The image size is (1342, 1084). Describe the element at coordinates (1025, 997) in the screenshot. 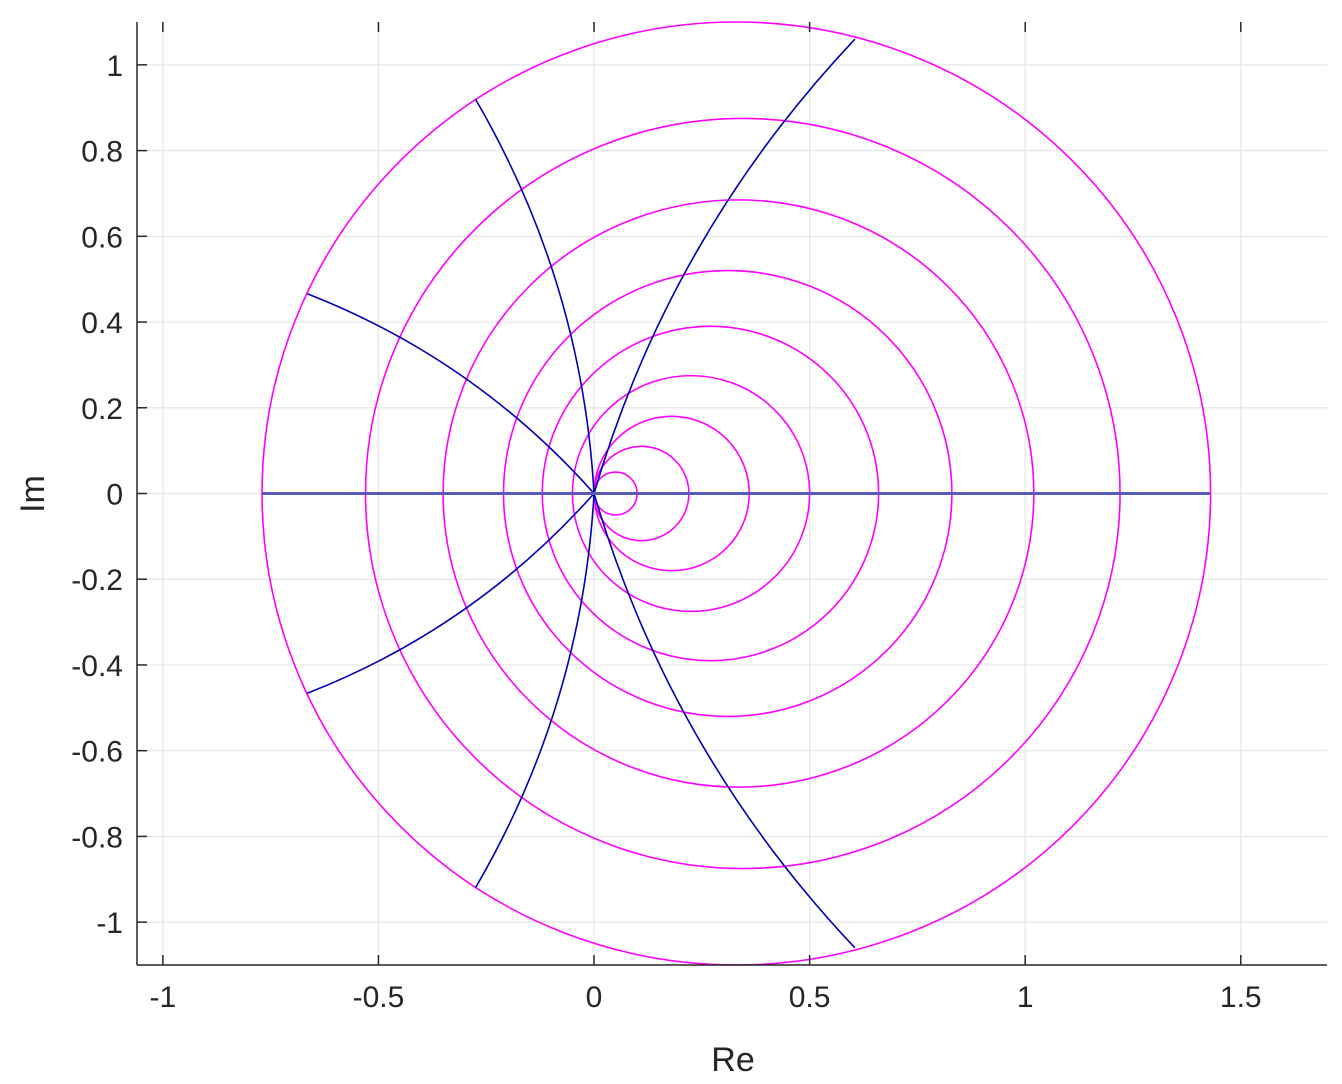

I see `x-tick-label: 1` at that location.